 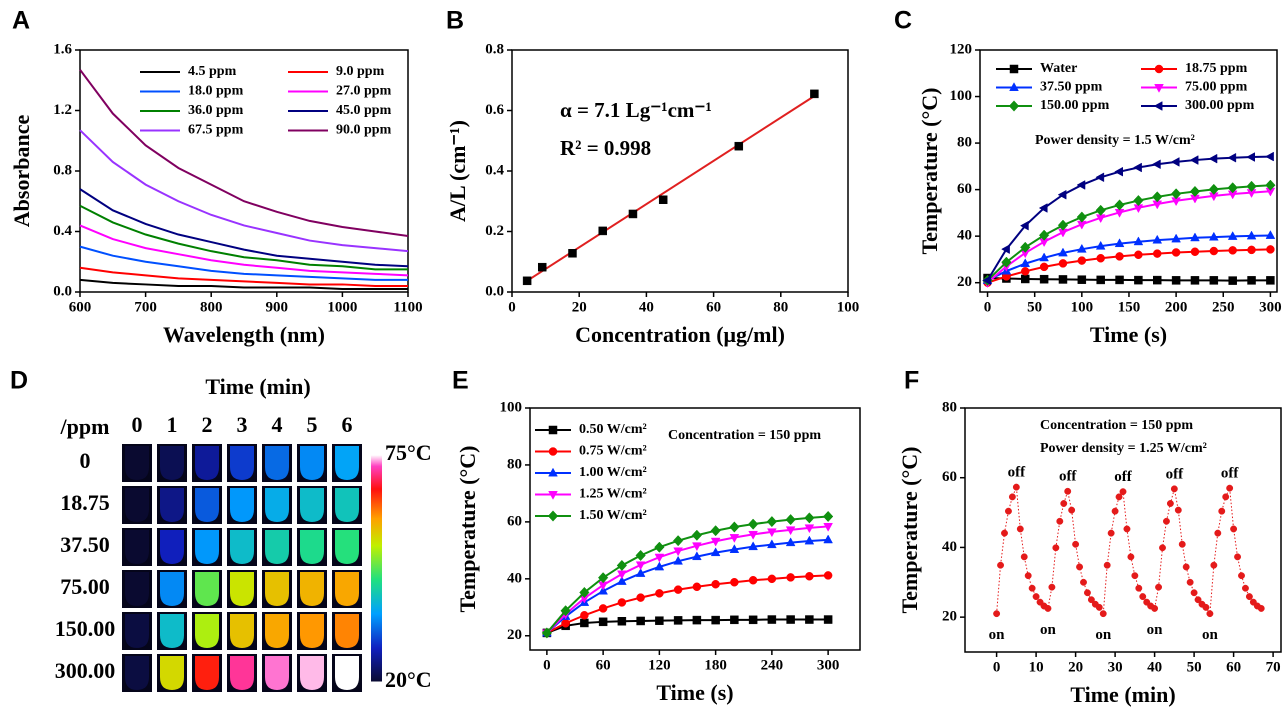 What do you see at coordinates (211, 307) in the screenshot?
I see `x-tick-label: 800` at bounding box center [211, 307].